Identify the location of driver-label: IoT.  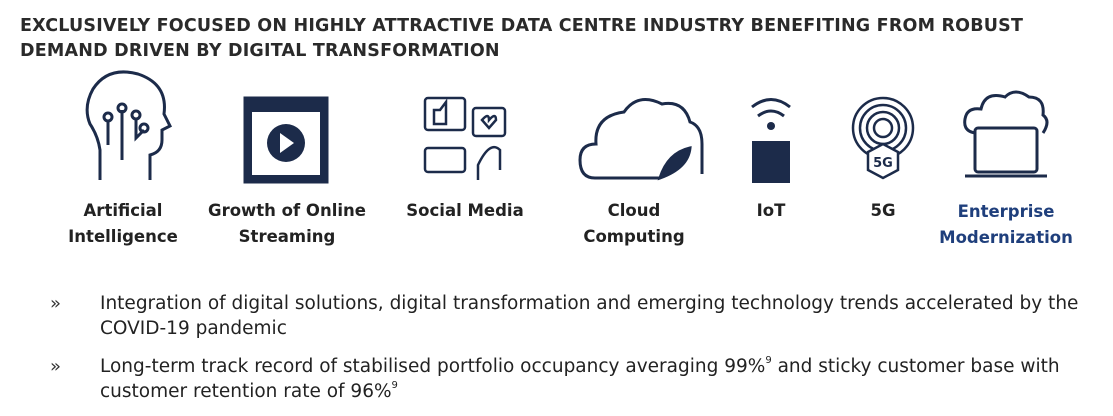
(771, 211).